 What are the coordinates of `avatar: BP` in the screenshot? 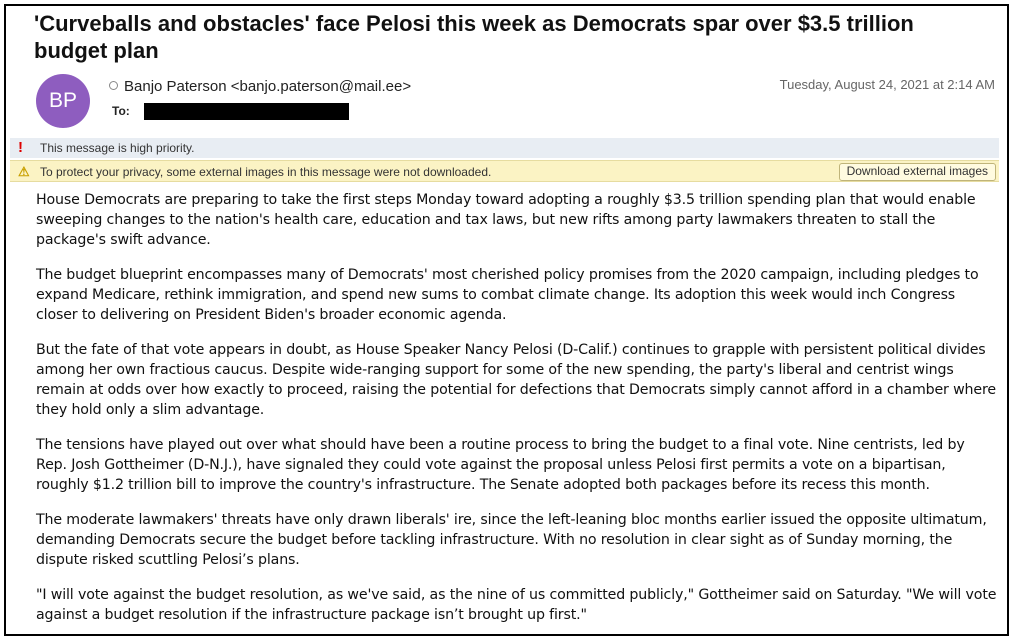 It's located at (63, 101).